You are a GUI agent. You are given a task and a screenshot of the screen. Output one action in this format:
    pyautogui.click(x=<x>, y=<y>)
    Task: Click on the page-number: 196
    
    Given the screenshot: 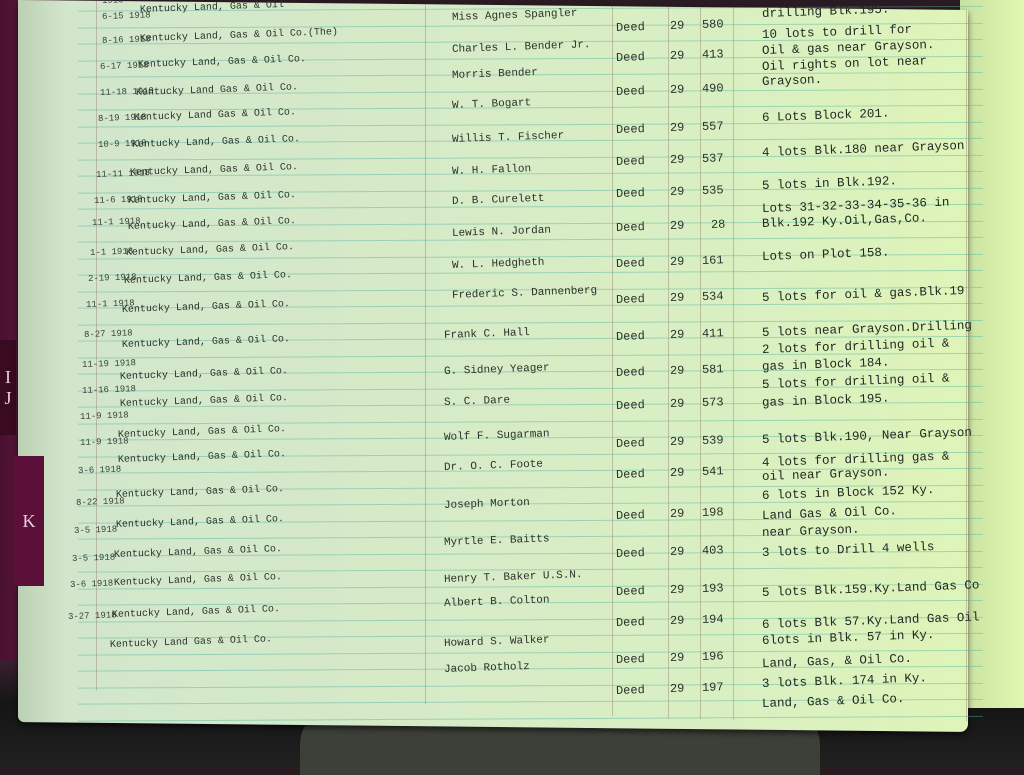 What is the action you would take?
    pyautogui.click(x=712, y=656)
    